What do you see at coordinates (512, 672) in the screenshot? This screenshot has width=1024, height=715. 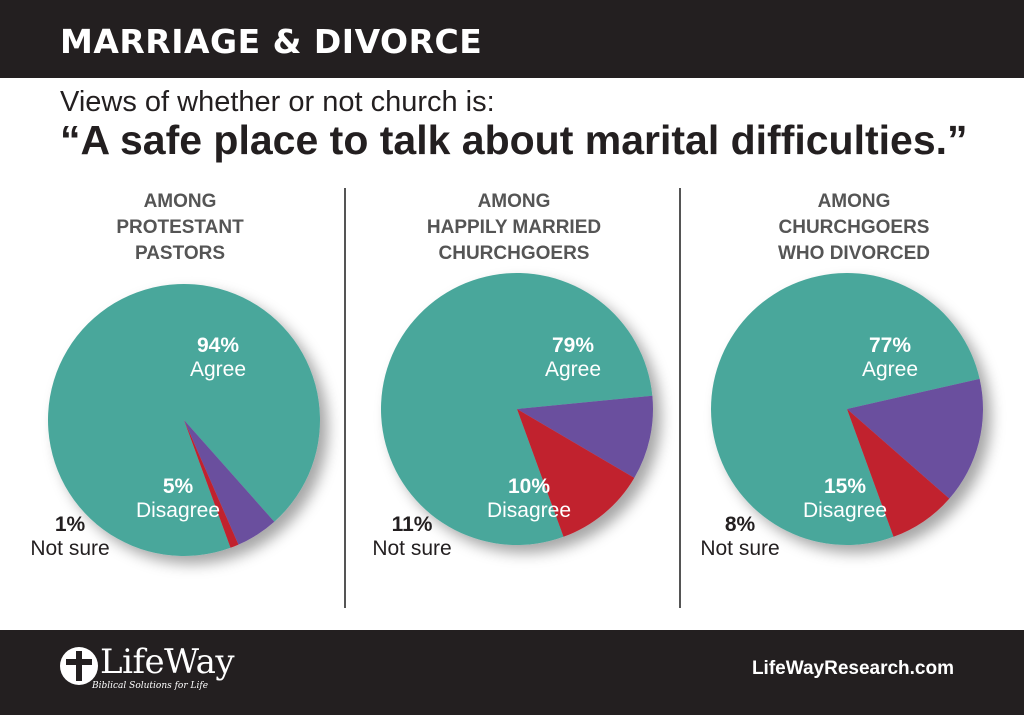 I see `footer-bar` at bounding box center [512, 672].